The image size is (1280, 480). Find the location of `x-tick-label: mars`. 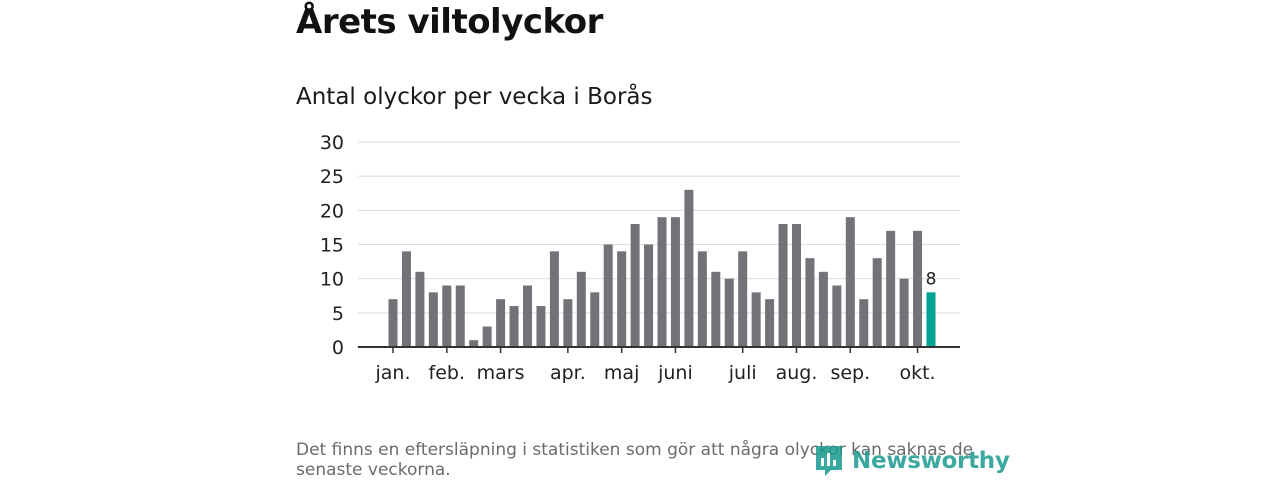

x-tick-label: mars is located at coordinates (501, 373).